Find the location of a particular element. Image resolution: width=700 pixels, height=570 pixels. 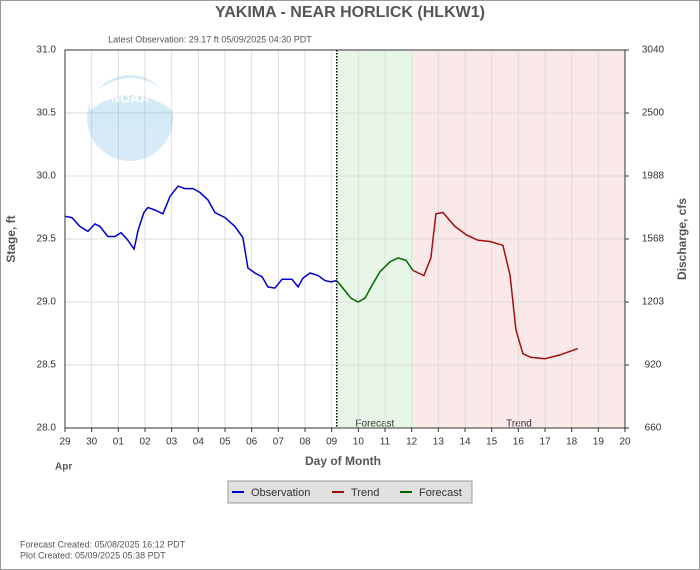

x-tick-label: 04 is located at coordinates (199, 442).